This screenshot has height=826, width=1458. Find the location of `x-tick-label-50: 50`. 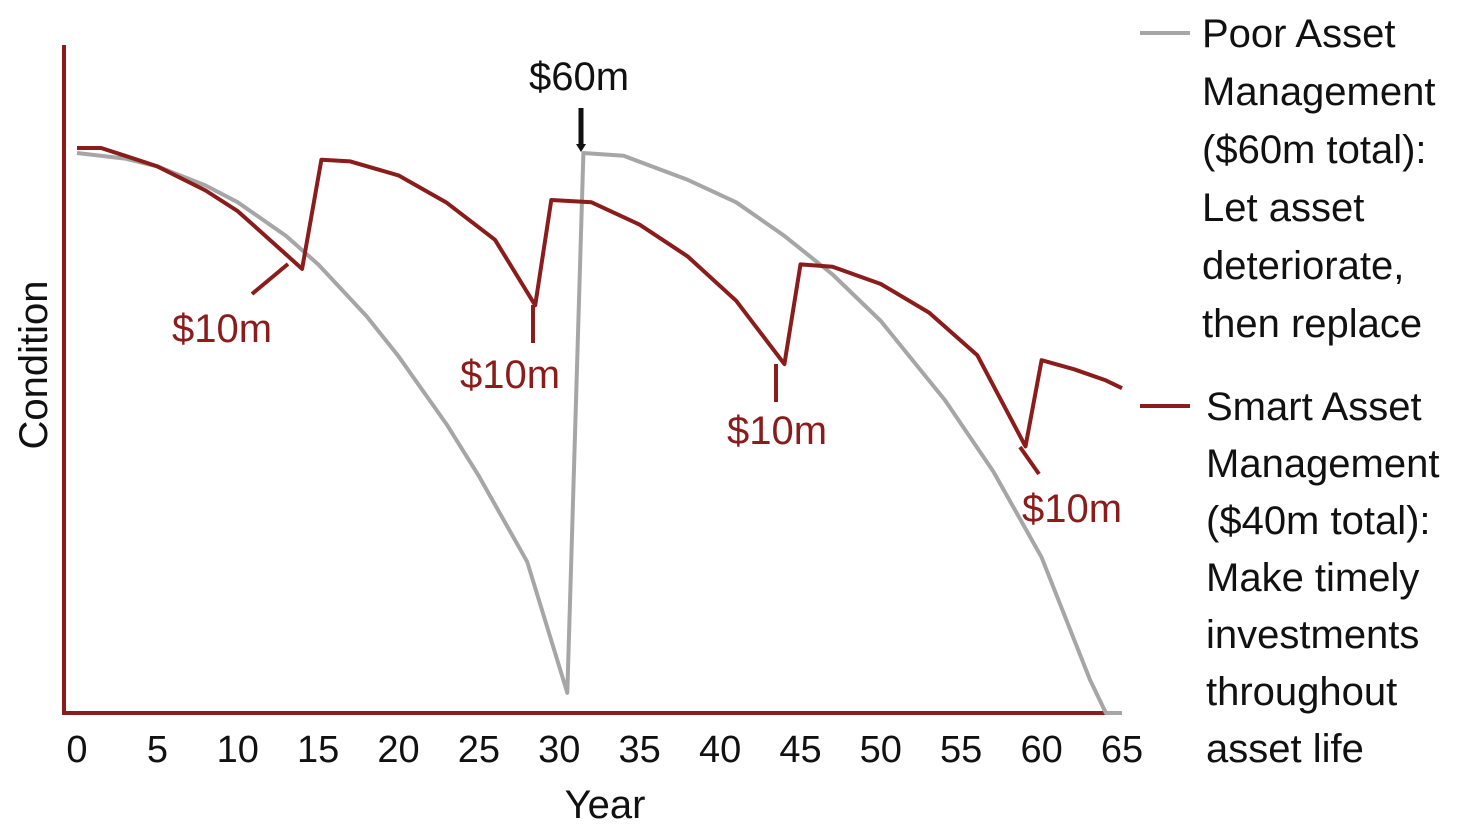

x-tick-label-50: 50 is located at coordinates (881, 750).